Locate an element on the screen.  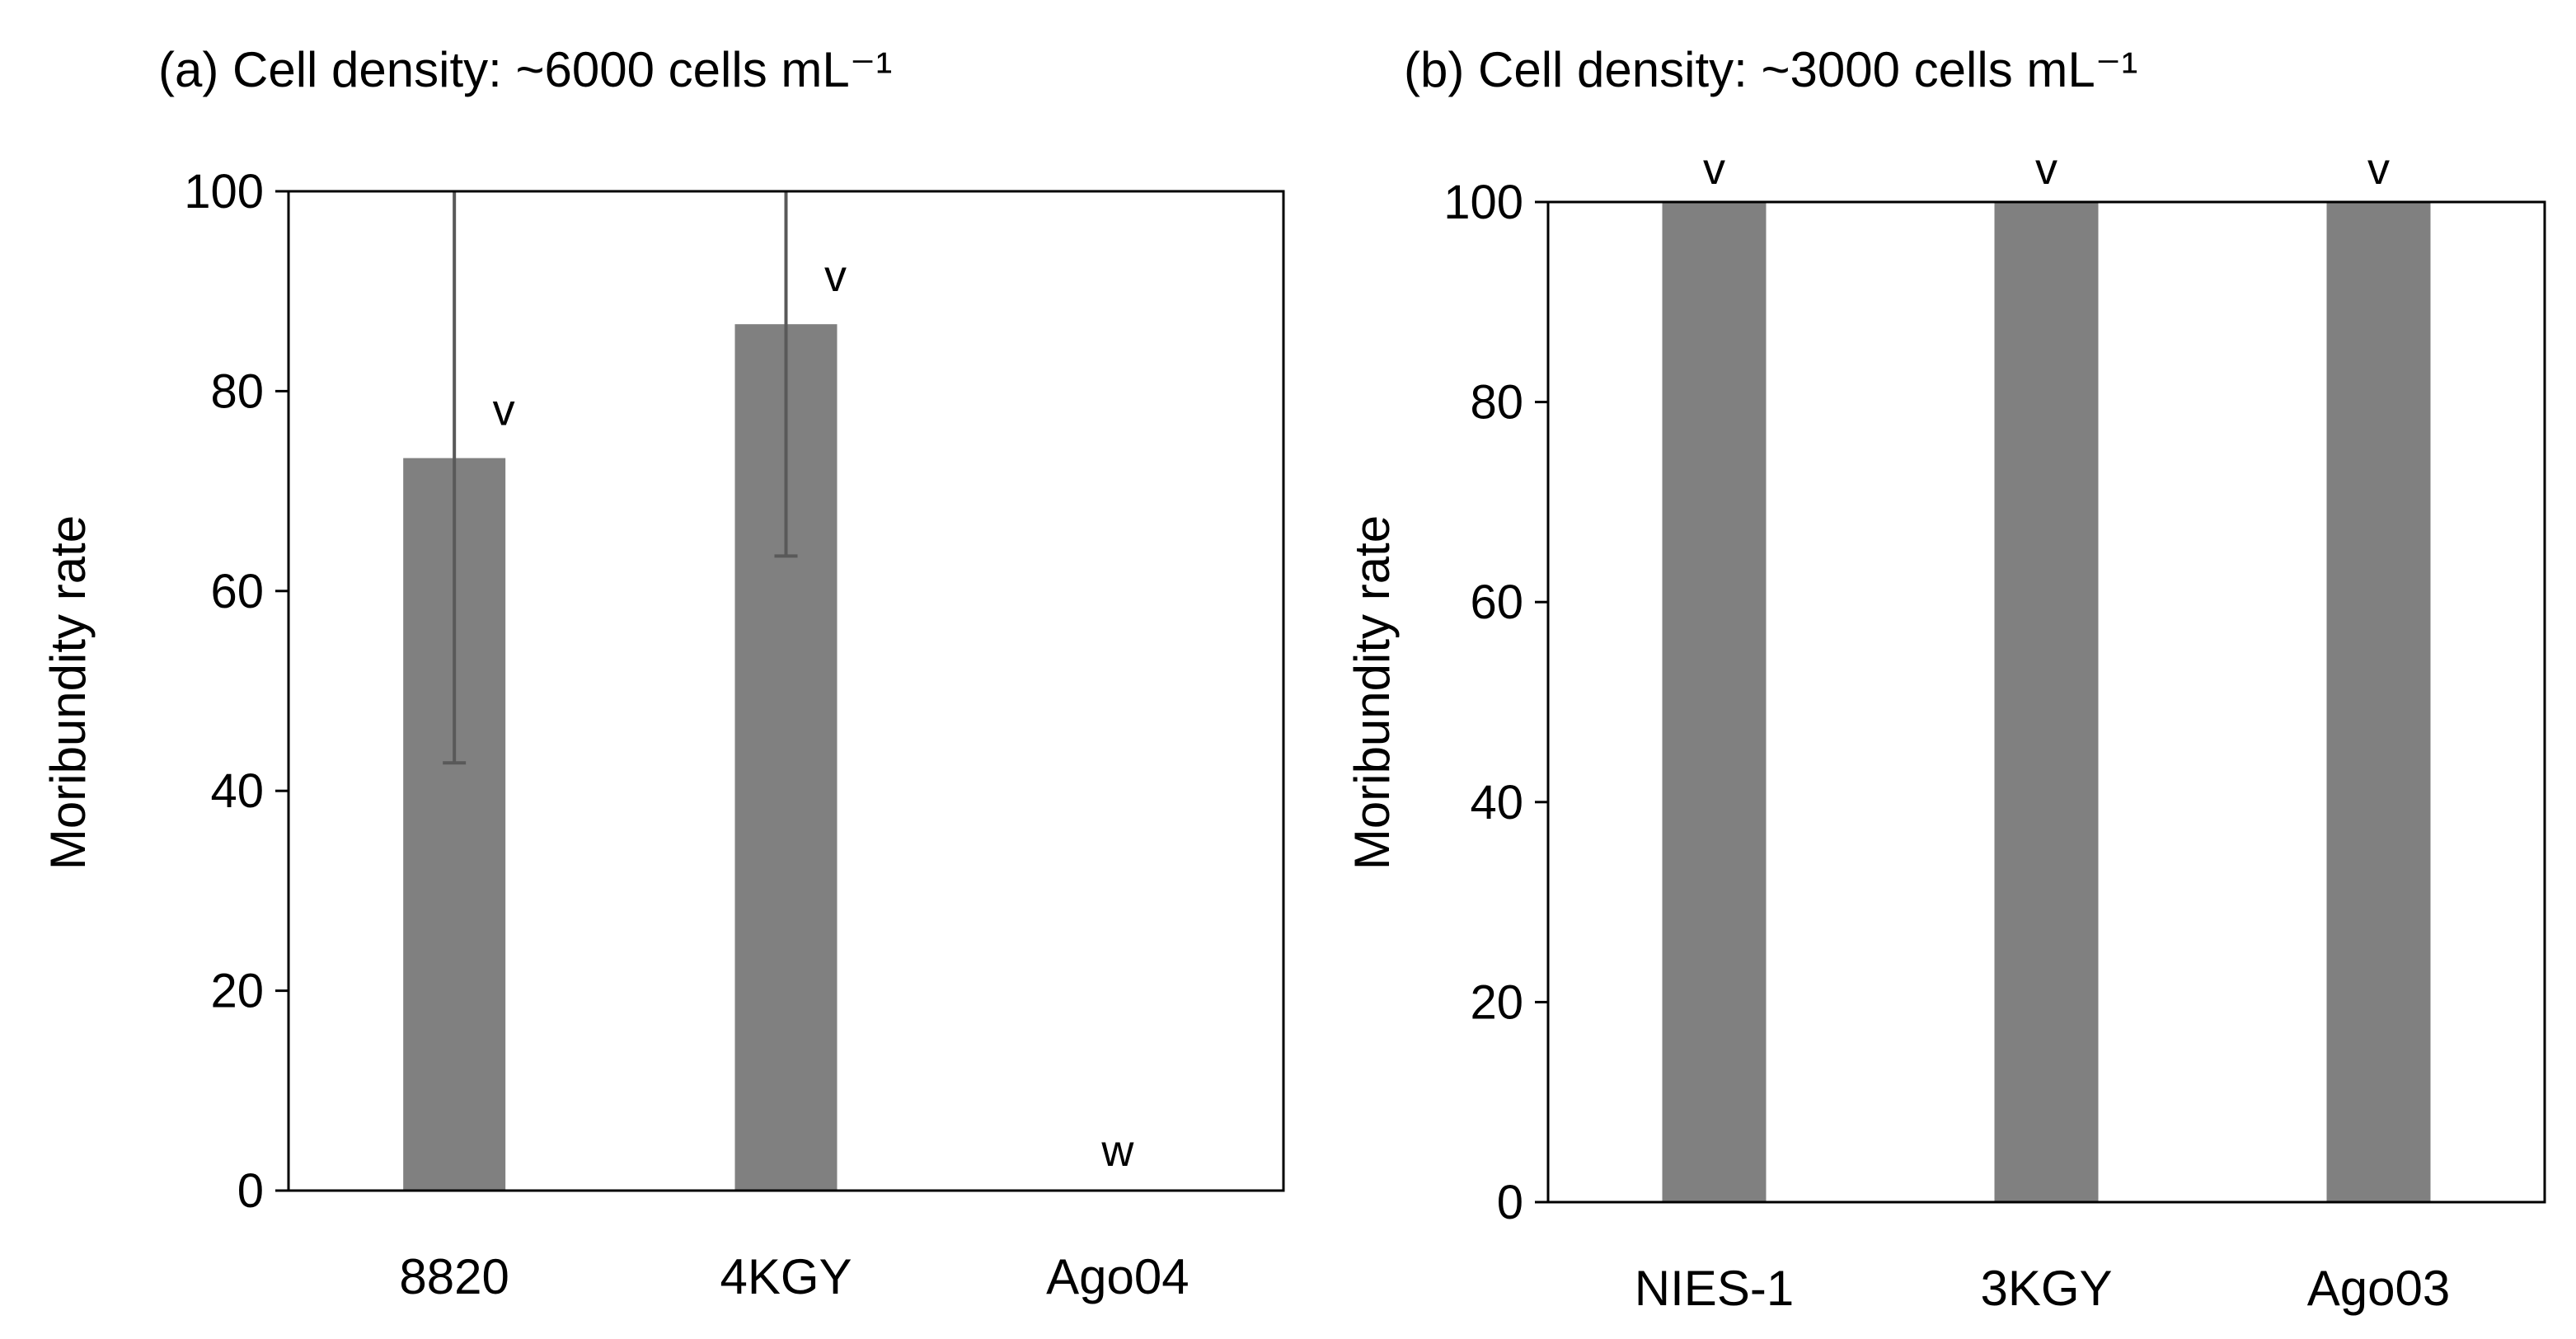
x-category-label: NIES-1 is located at coordinates (1715, 1289).